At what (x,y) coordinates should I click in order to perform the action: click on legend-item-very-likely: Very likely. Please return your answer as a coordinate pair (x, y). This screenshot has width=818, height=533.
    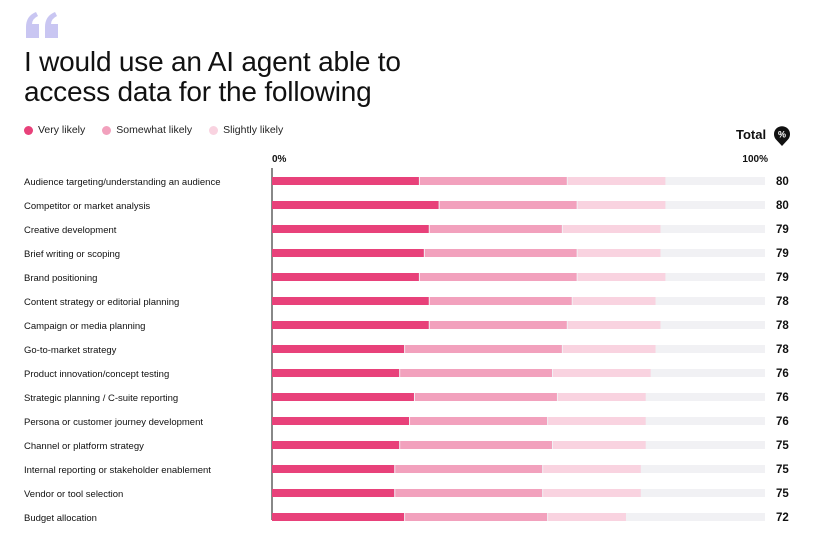
    Looking at the image, I should click on (54, 130).